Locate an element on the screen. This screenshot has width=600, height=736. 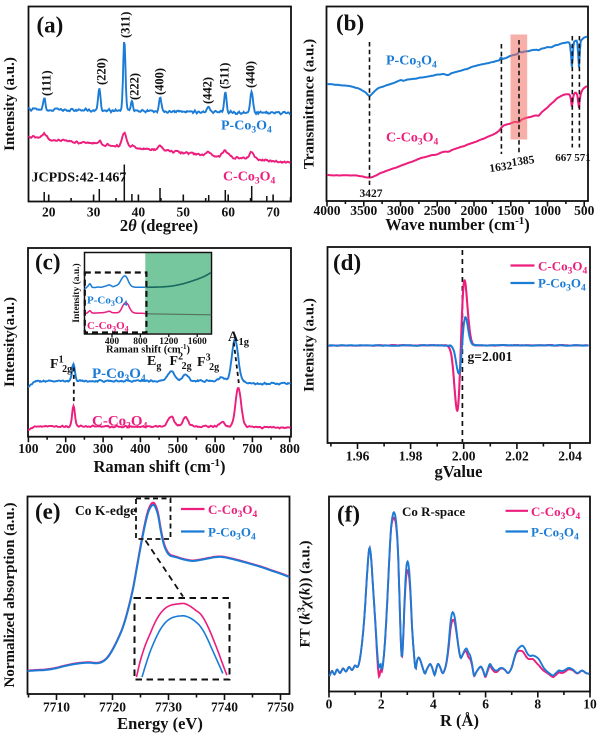
svg-text: g=2.001 is located at coordinates (490, 356).